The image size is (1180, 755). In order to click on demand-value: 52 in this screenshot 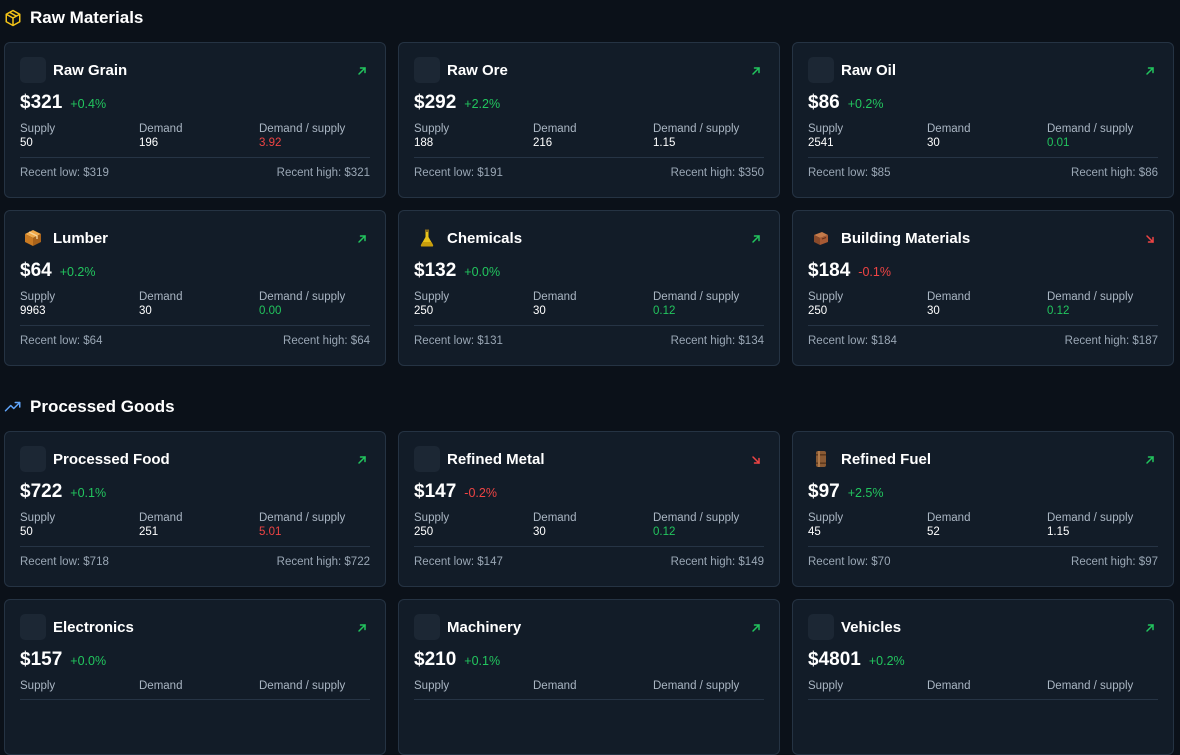, I will do `click(933, 532)`.